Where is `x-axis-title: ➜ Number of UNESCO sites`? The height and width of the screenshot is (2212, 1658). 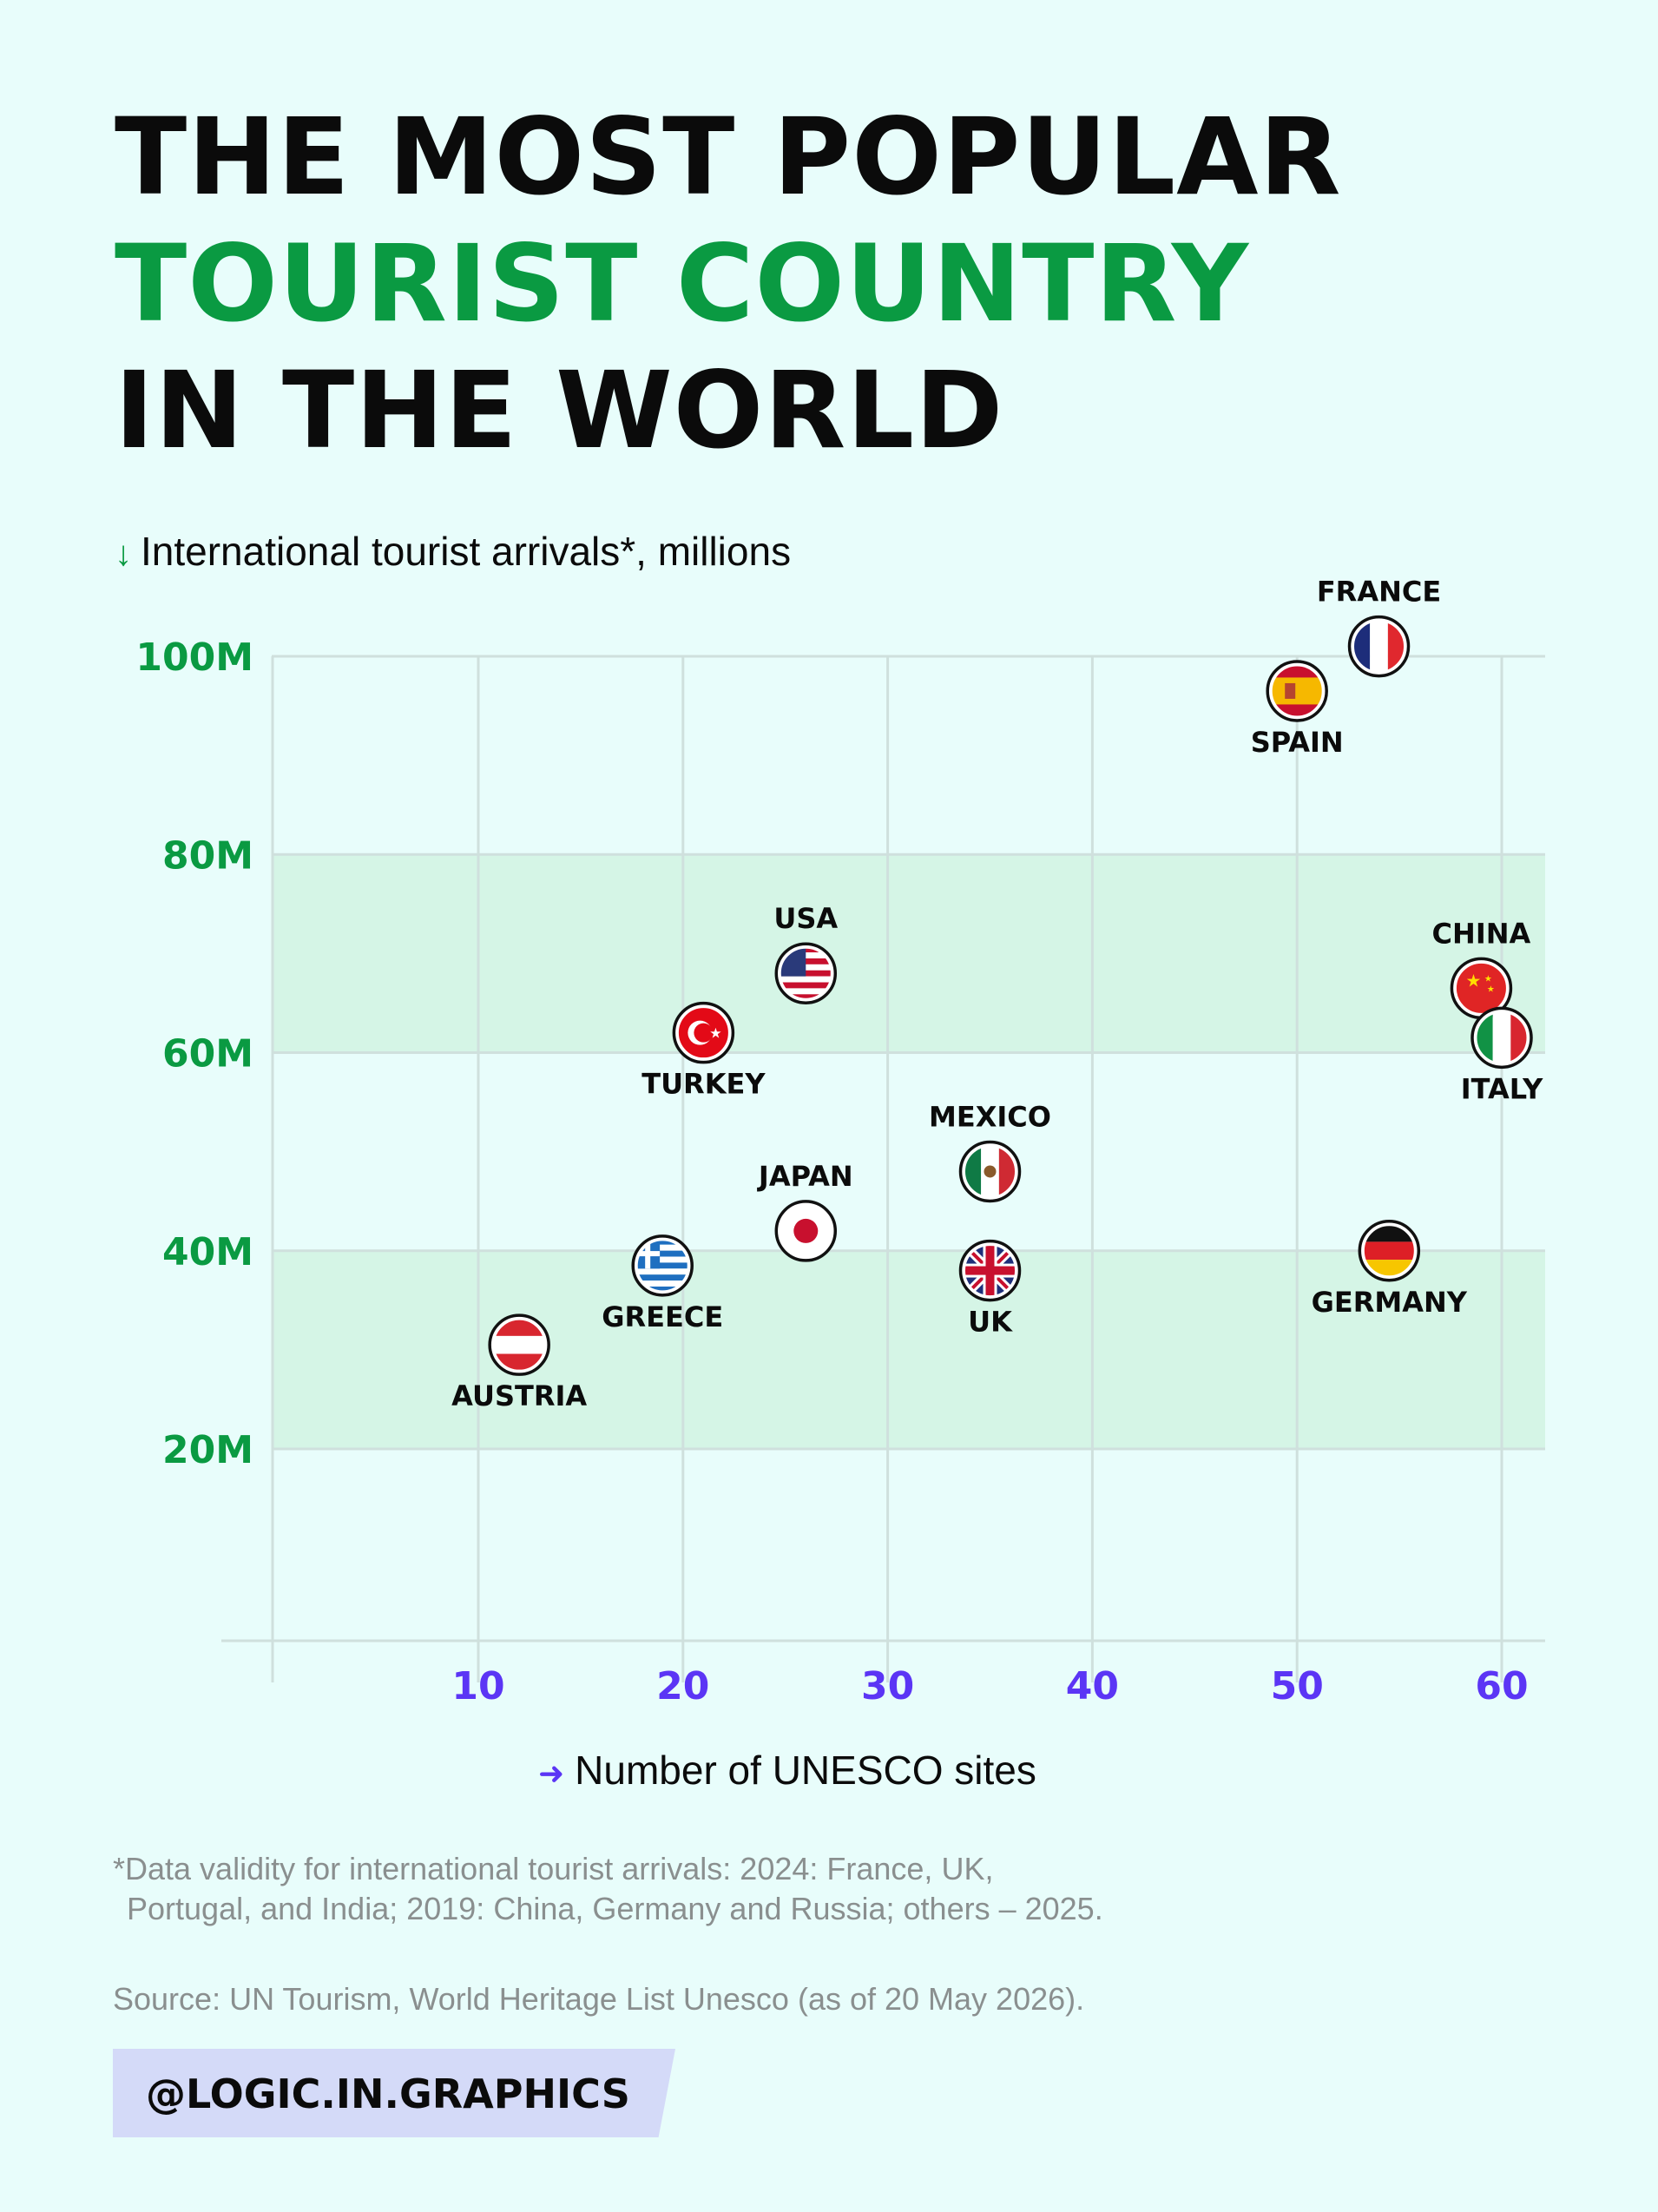 x-axis-title: ➜ Number of UNESCO sites is located at coordinates (787, 1770).